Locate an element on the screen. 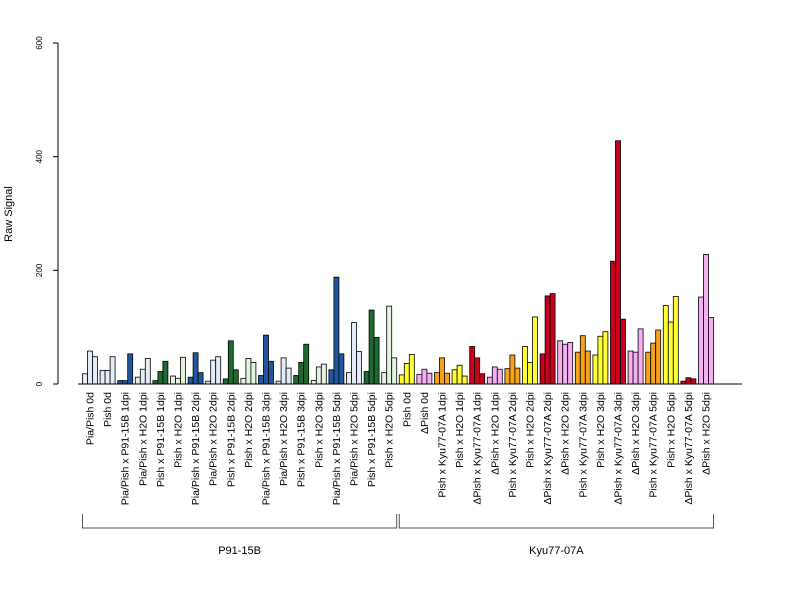  category-label: Pish x H2O 3dpi is located at coordinates (319, 430).